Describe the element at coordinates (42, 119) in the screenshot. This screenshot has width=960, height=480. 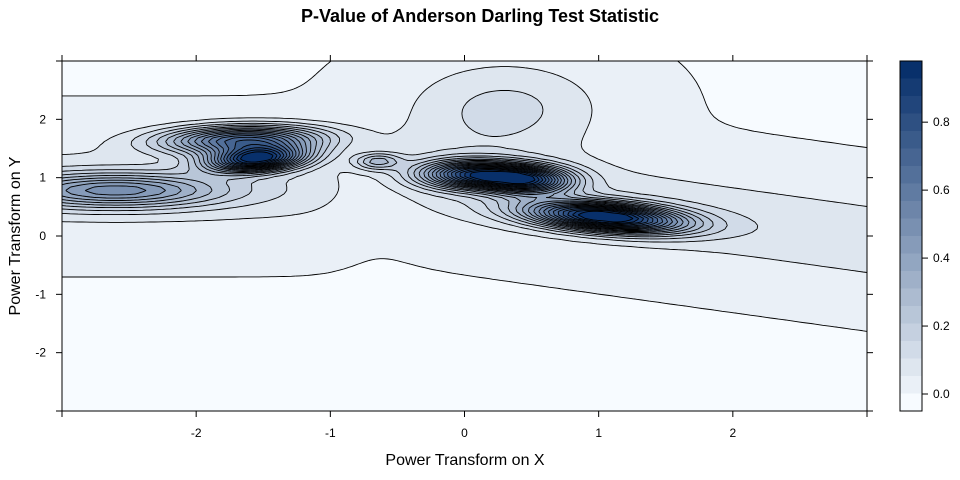
I see `y-tick-label: 2` at that location.